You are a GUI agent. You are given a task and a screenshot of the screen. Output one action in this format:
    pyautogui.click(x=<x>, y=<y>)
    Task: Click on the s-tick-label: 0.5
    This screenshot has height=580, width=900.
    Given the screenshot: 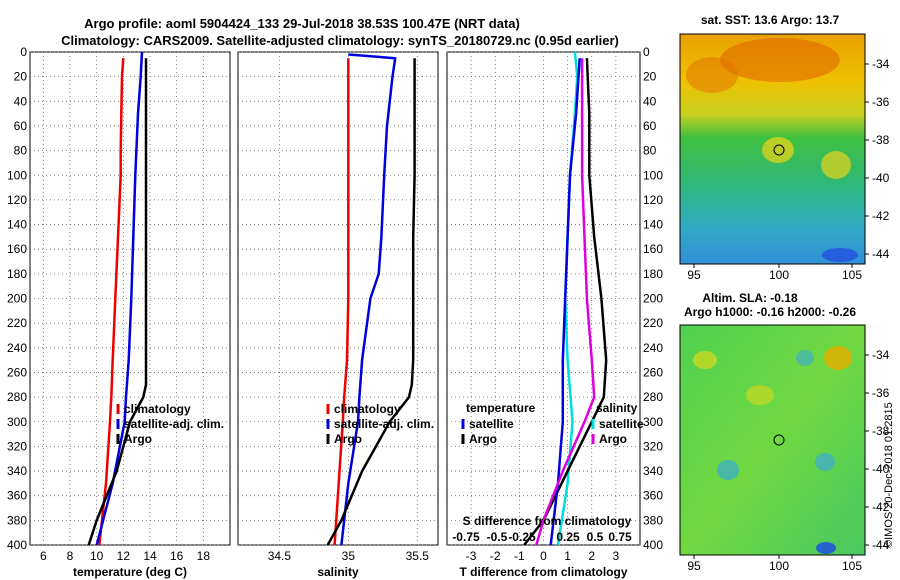 What is the action you would take?
    pyautogui.click(x=595, y=537)
    